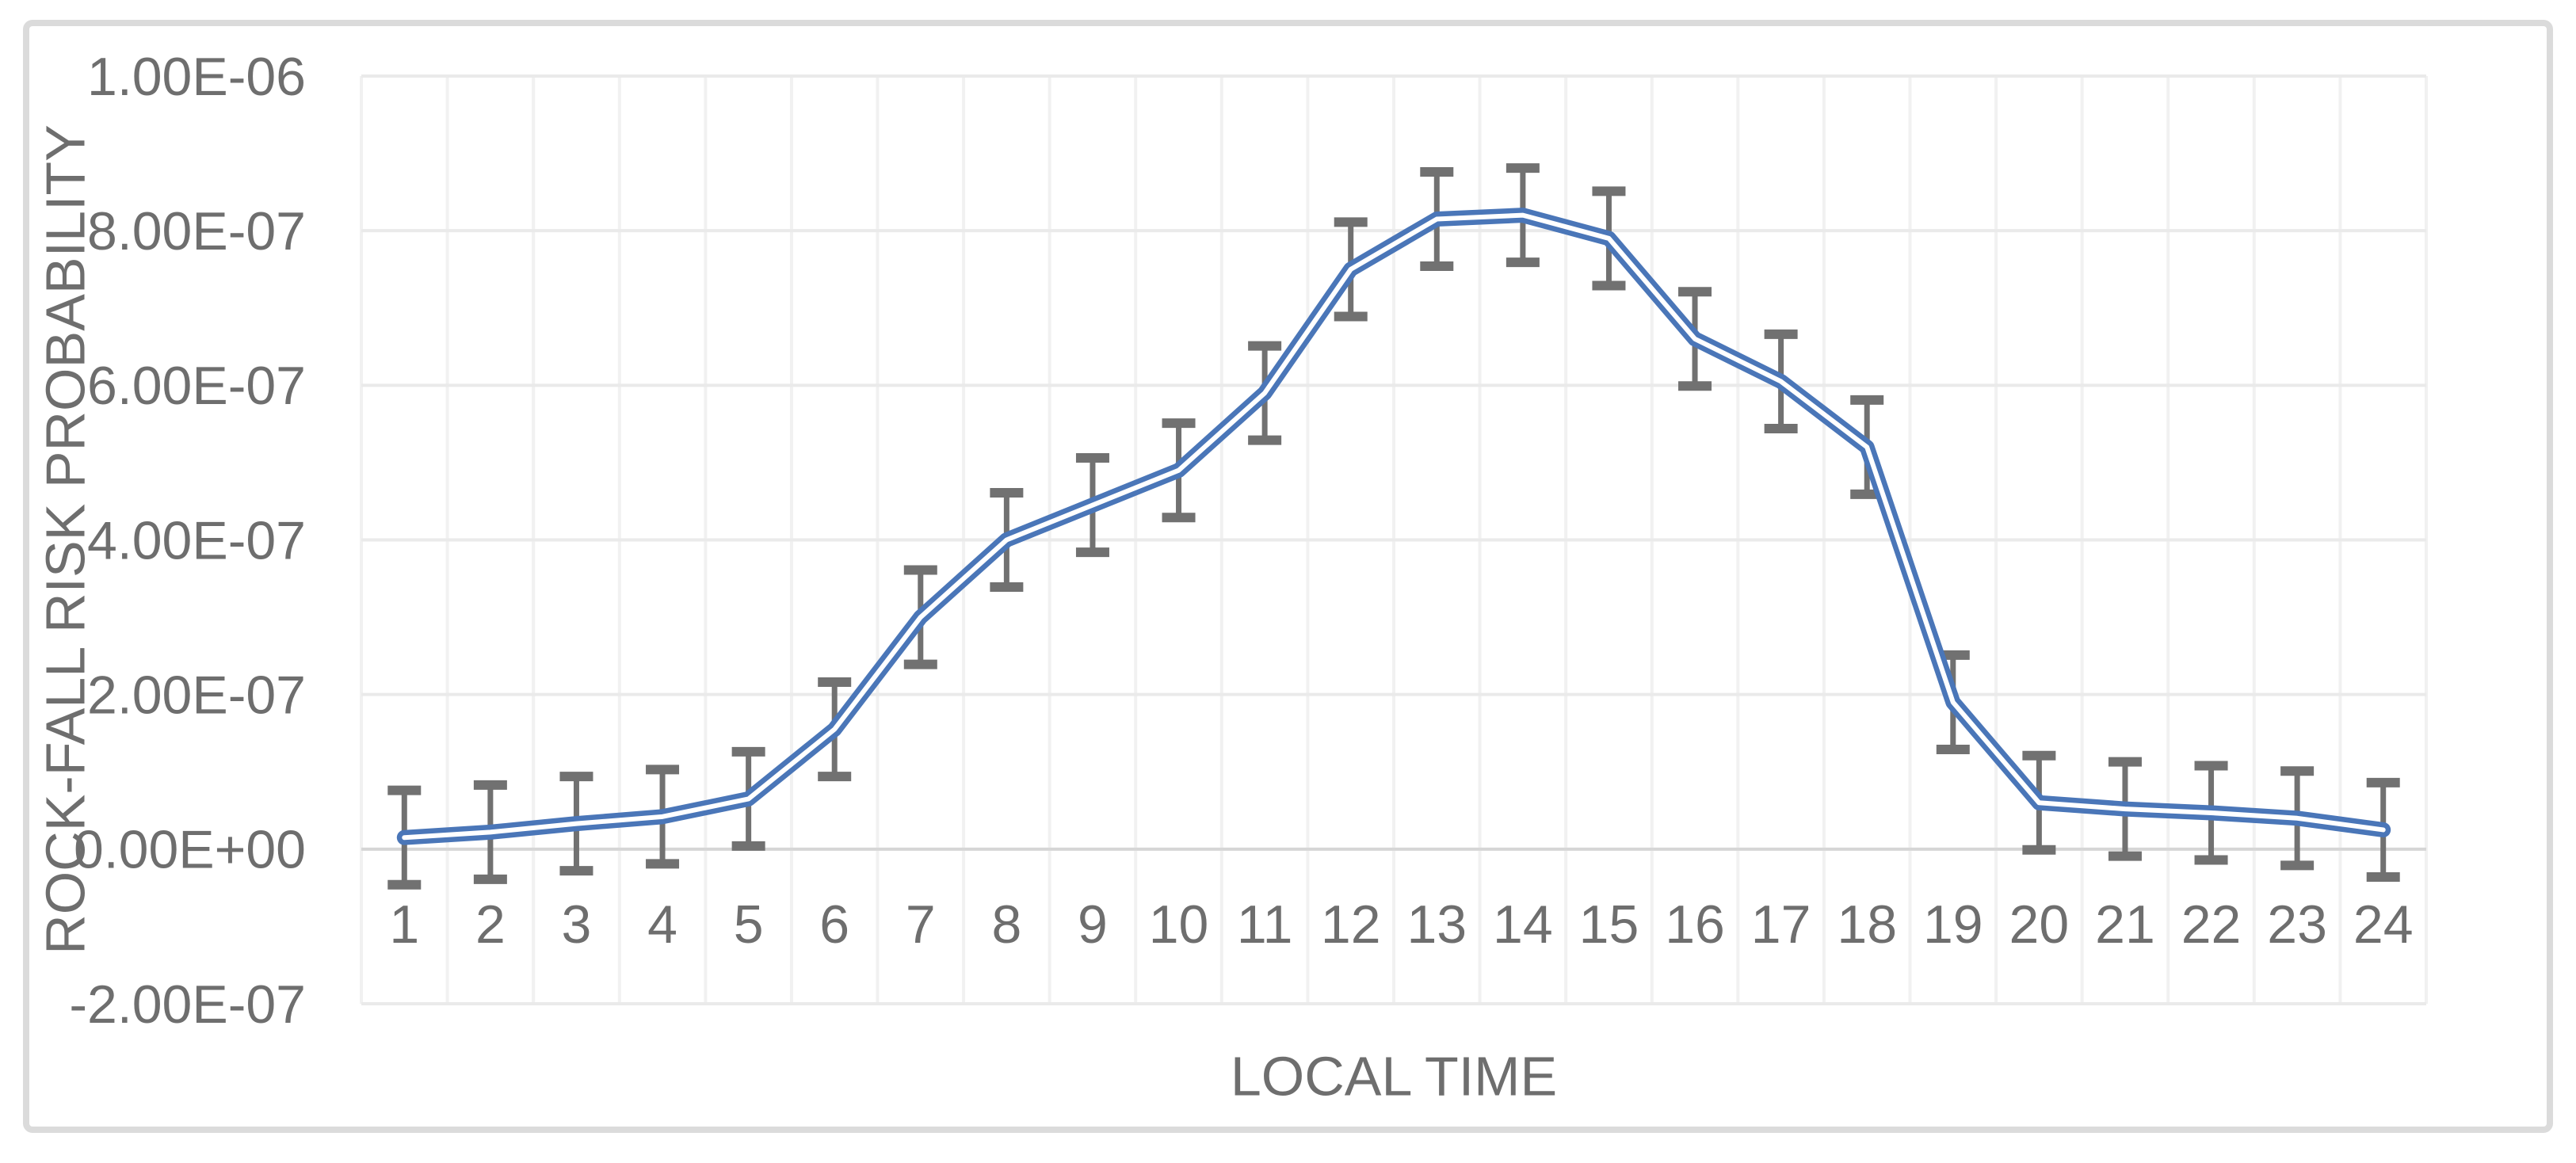 The image size is (2576, 1163). Describe the element at coordinates (1394, 1077) in the screenshot. I see `x-axis-title: LOCAL TIME` at that location.